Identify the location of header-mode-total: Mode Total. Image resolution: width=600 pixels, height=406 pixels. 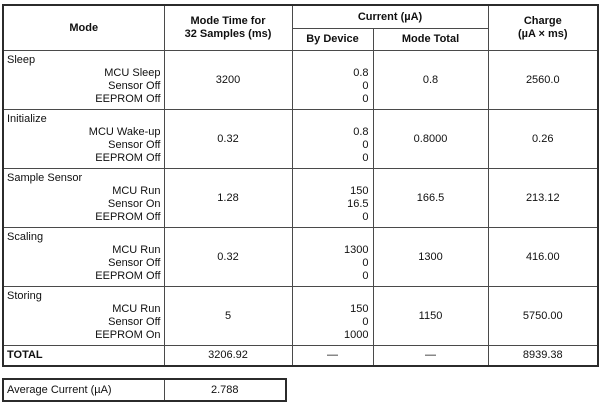
(430, 39).